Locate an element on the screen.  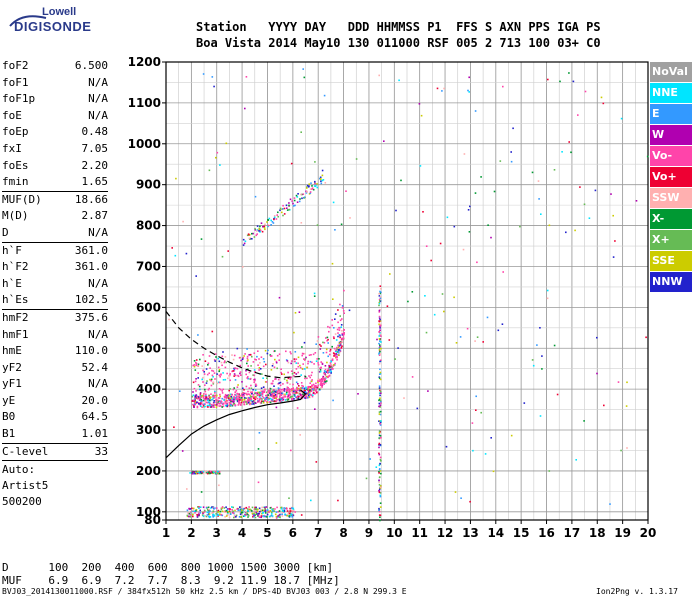
x-tick-label: 16 is located at coordinates (546, 533).